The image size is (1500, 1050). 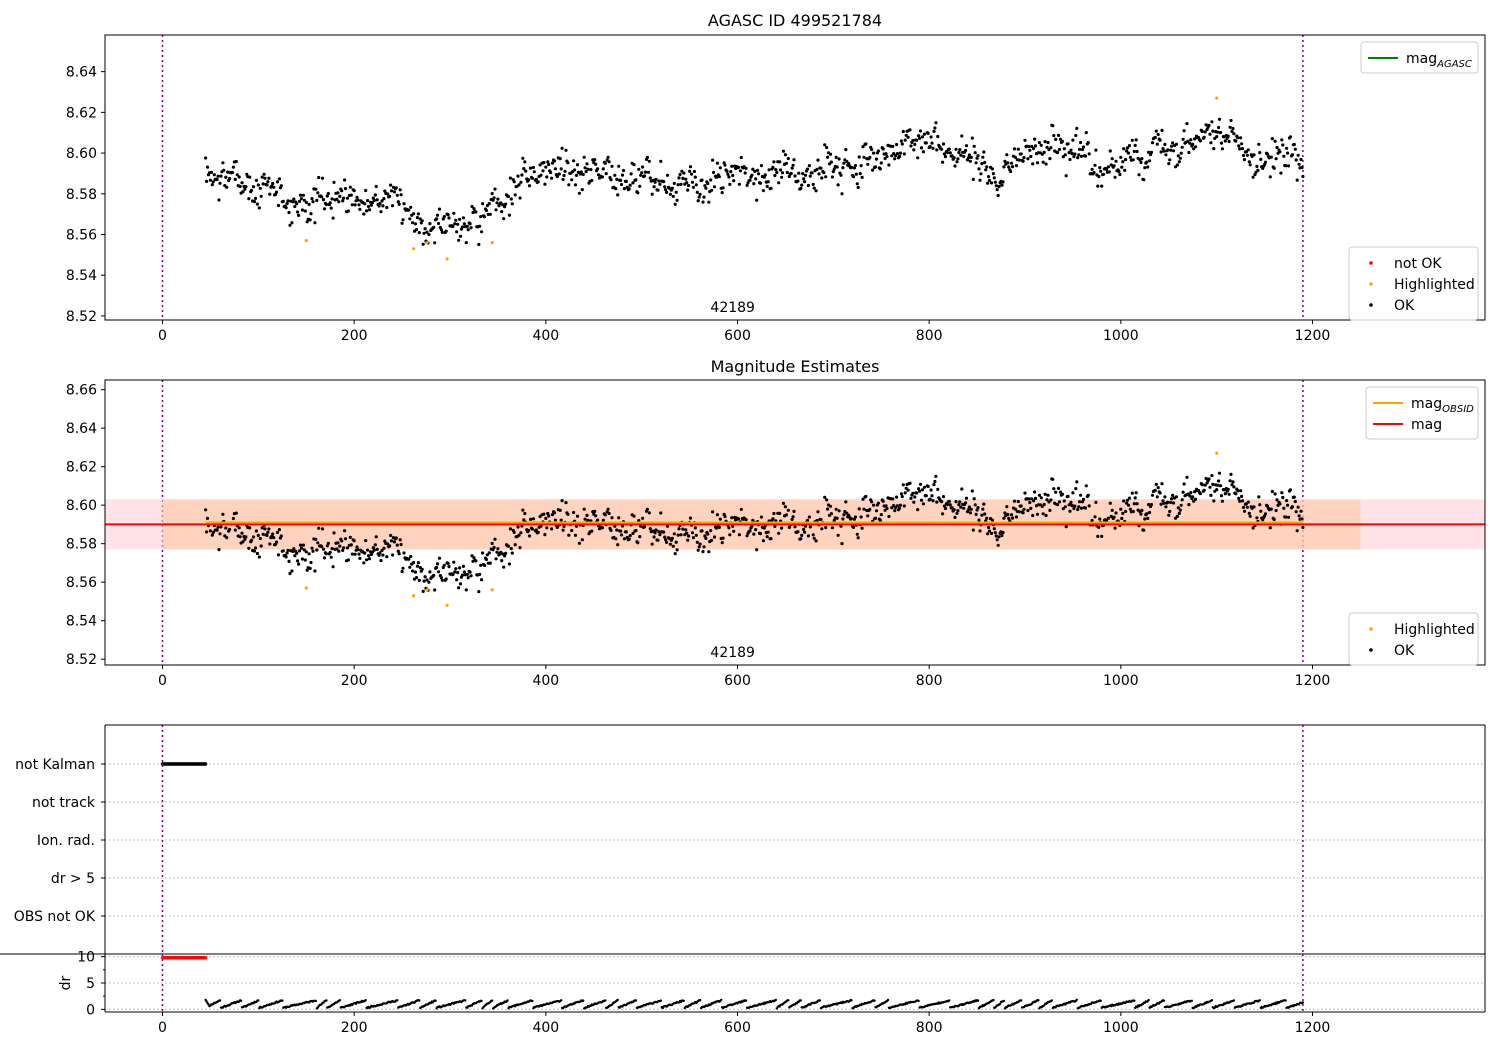 I want to click on p2-xtick-label: 200, so click(x=354, y=681).